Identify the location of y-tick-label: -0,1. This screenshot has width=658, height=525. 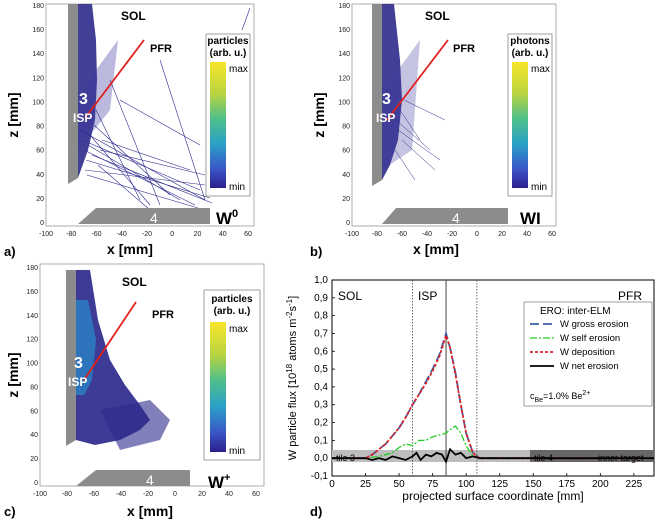
(320, 476).